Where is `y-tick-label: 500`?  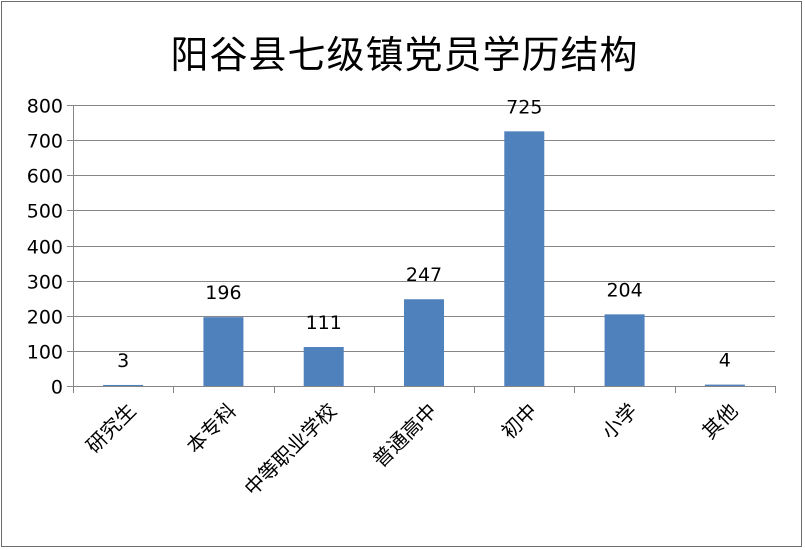 y-tick-label: 500 is located at coordinates (45, 212).